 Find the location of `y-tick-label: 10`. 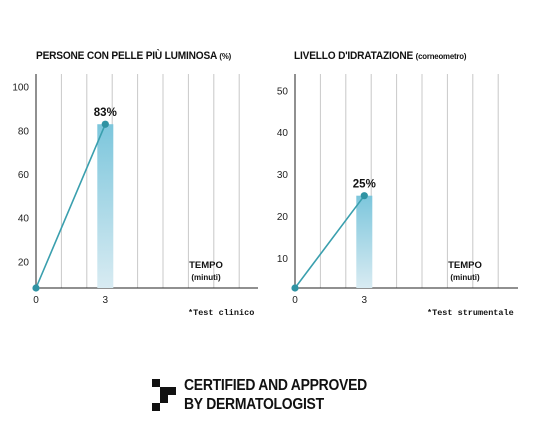

y-tick-label: 10 is located at coordinates (283, 259).